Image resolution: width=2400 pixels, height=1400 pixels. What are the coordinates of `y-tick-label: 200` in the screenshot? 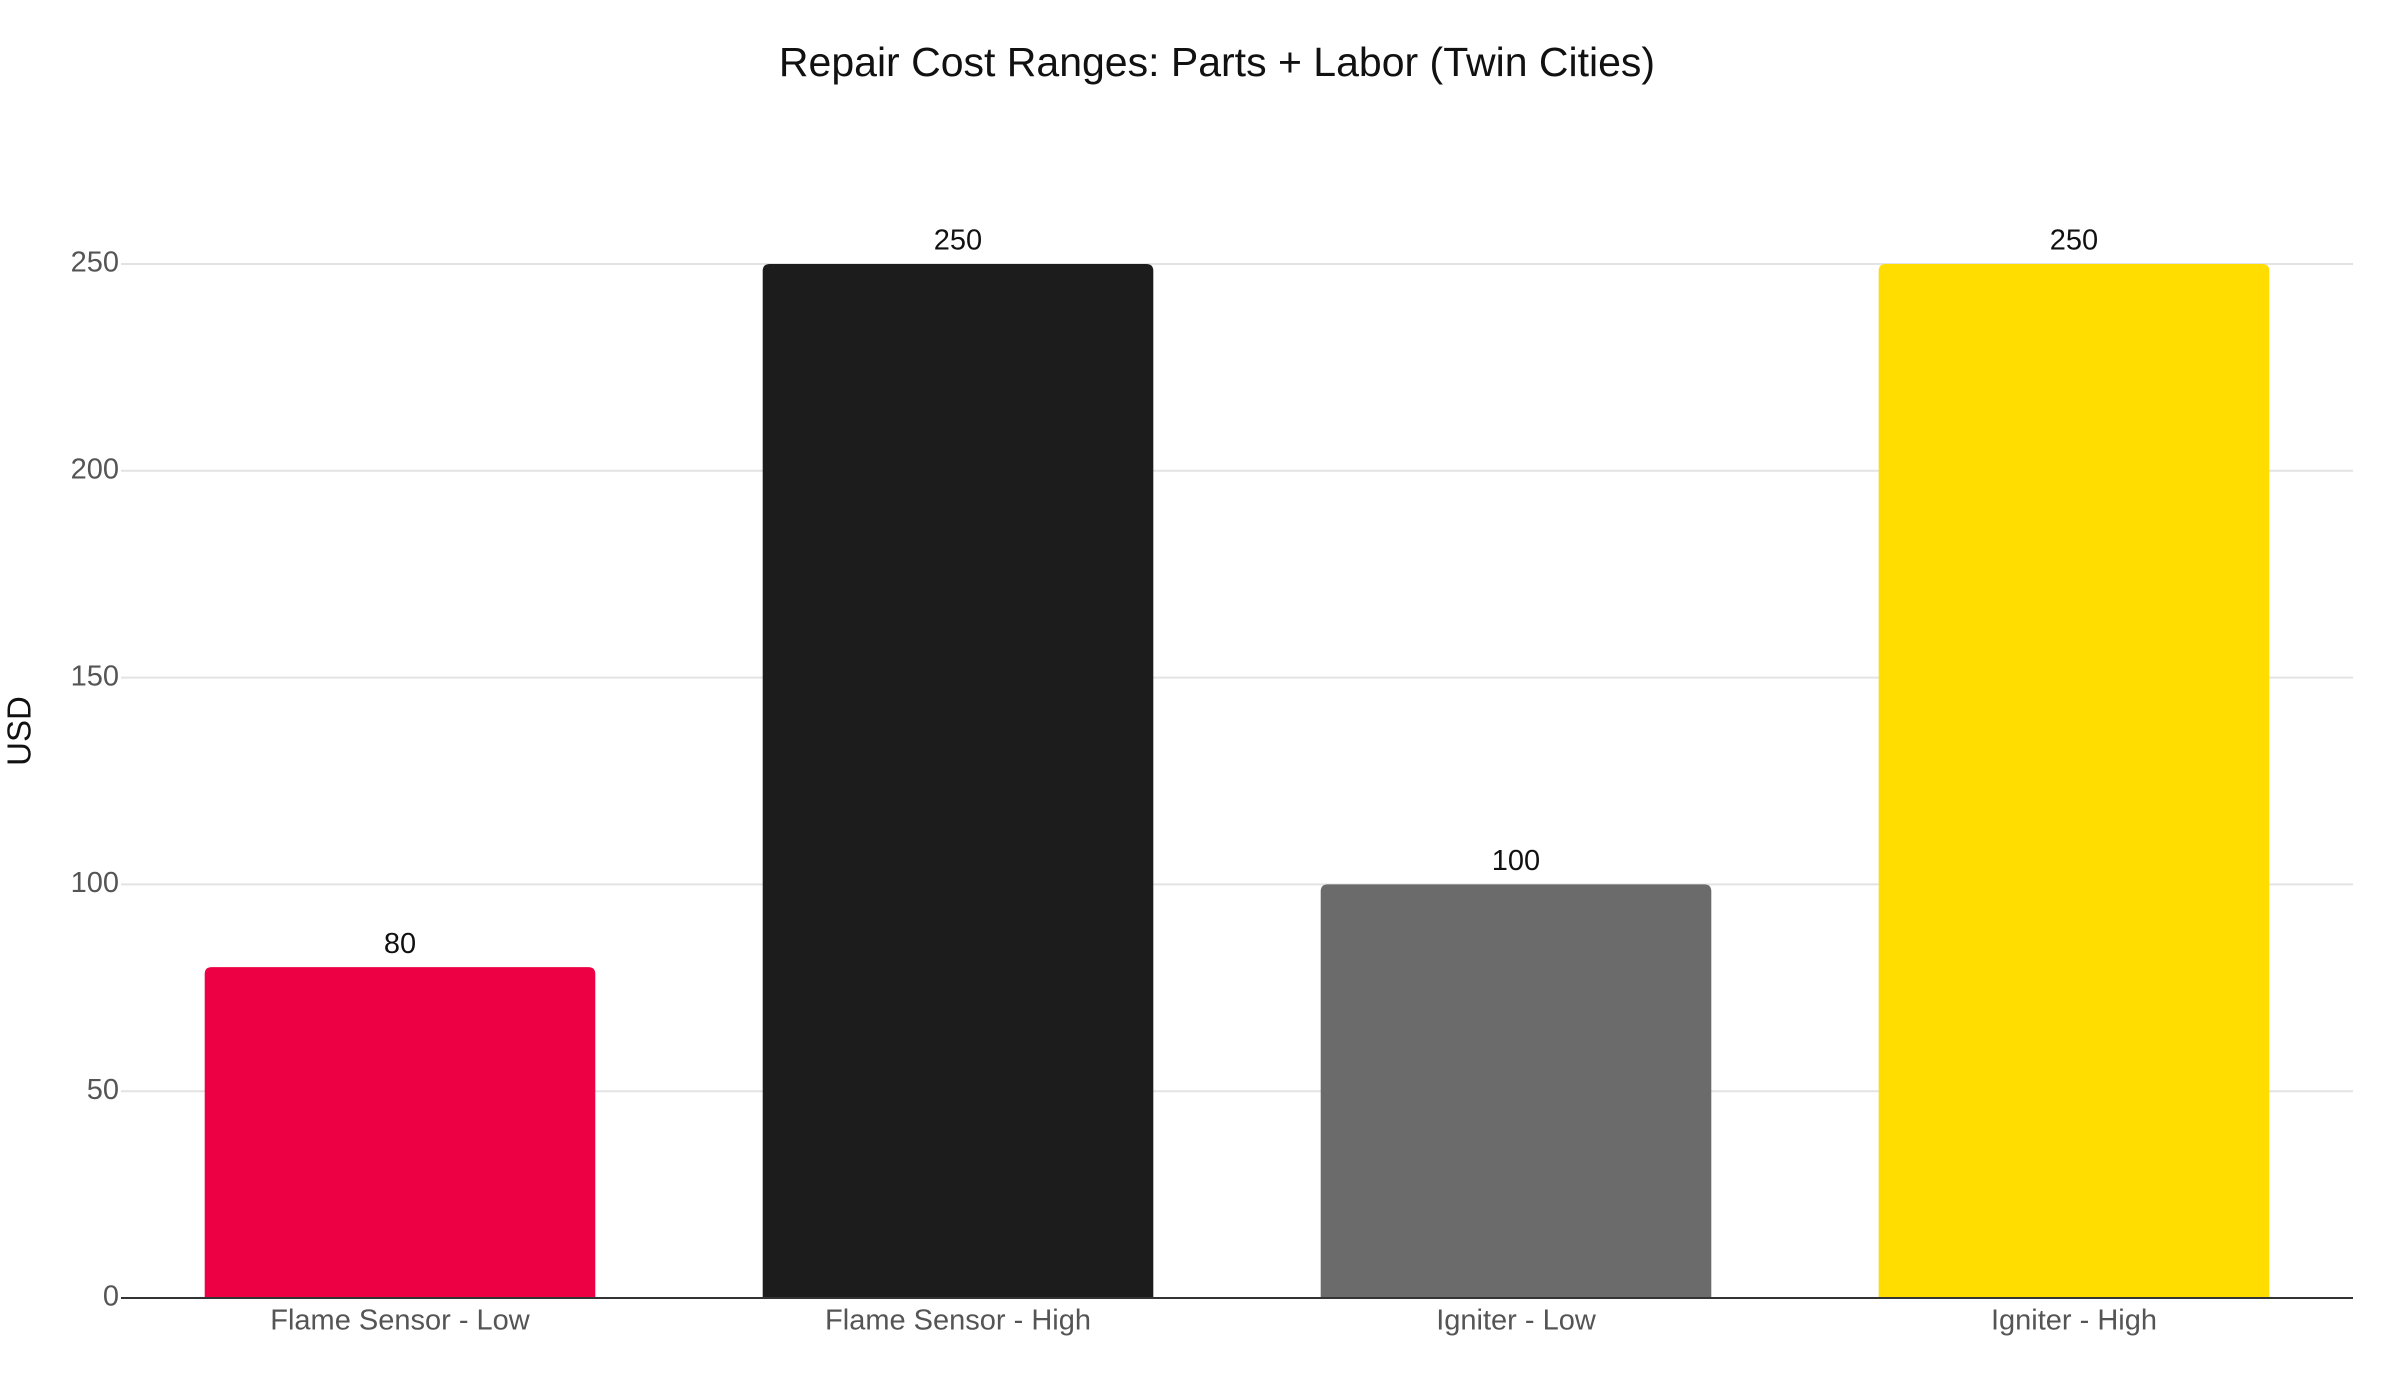 It's located at (95, 469).